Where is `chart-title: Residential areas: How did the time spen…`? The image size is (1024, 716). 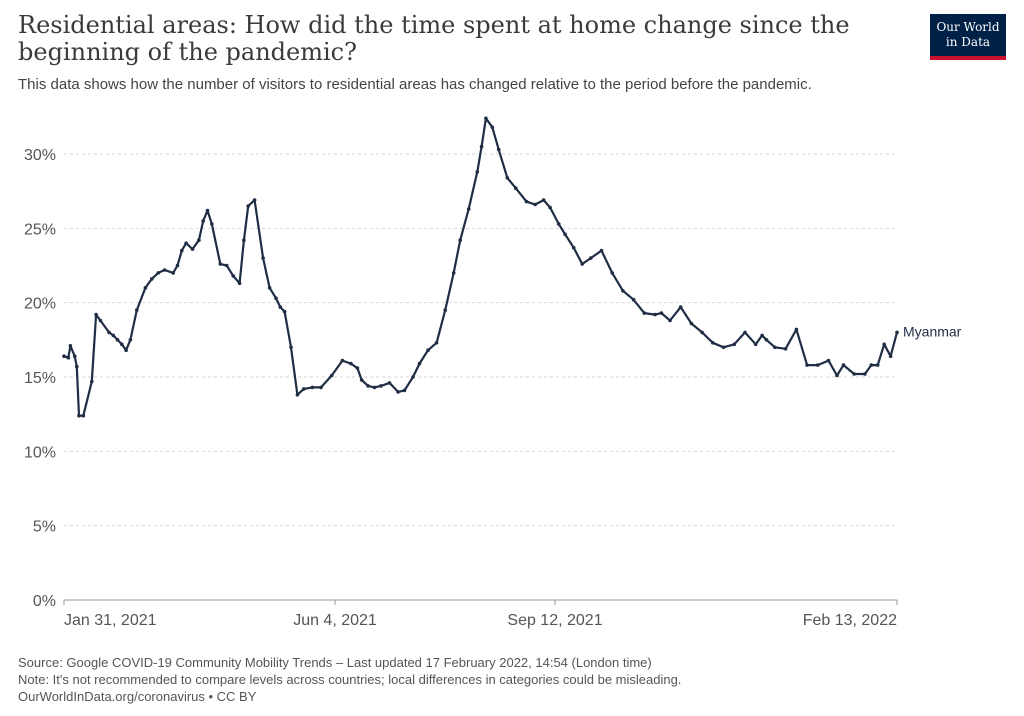
chart-title: Residential areas: How did the time spen… is located at coordinates (434, 38).